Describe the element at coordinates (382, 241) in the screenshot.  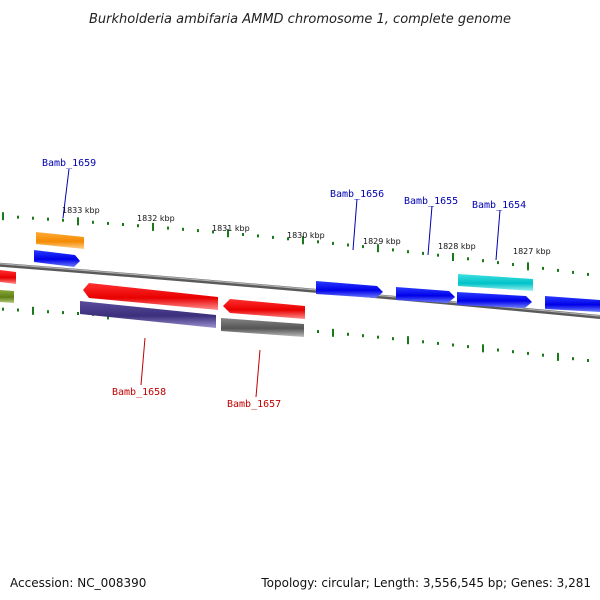
I see `ruler-label: 1829 kbp` at that location.